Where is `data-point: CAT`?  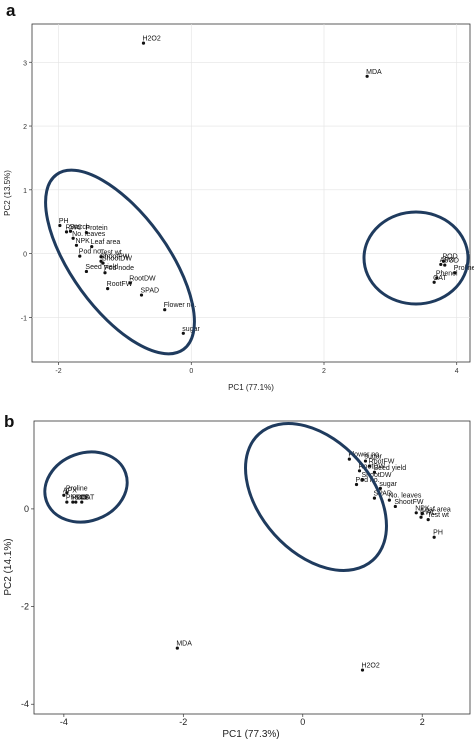 data-point: CAT is located at coordinates (87, 499).